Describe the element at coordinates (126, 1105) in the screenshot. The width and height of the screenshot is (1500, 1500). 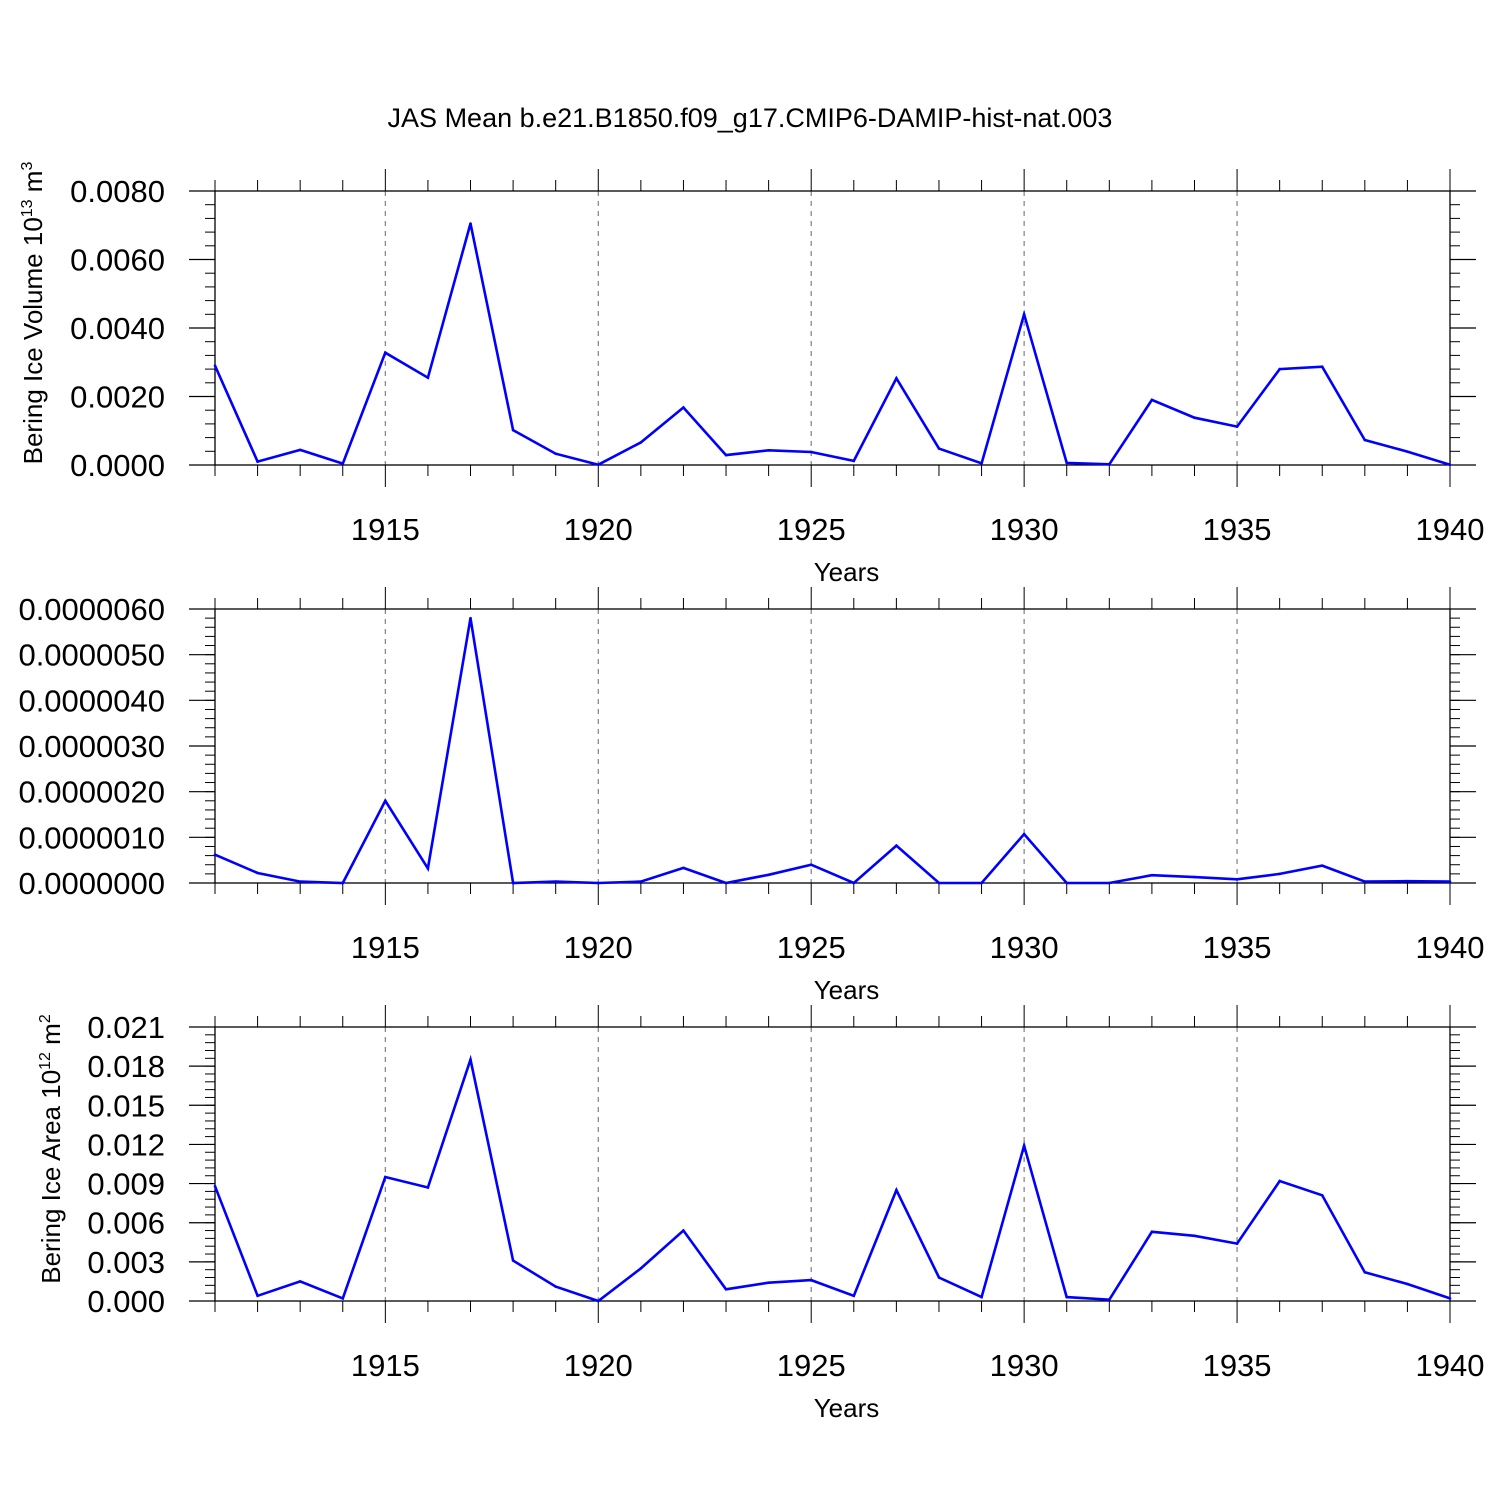
I see `y-tick-label: 0.015` at that location.